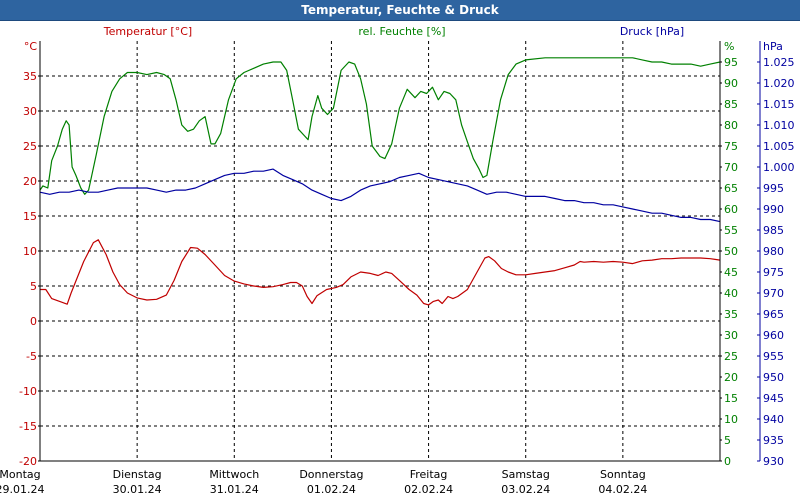 This screenshot has height=500, width=800. What do you see at coordinates (30, 251) in the screenshot?
I see `temp-tick-label: 10` at bounding box center [30, 251].